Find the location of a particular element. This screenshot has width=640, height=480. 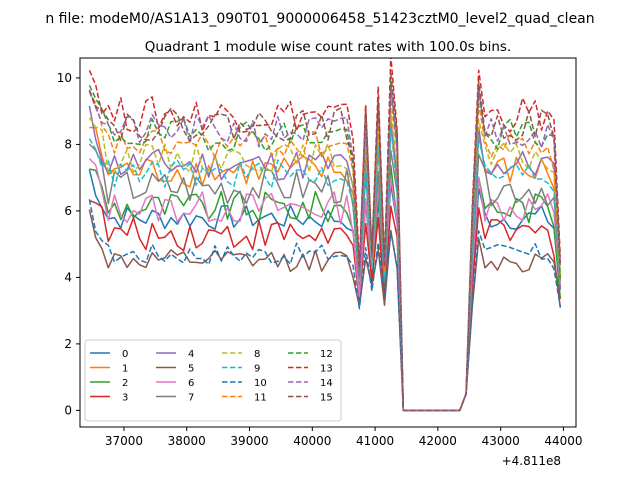

y-tick-label: 2 is located at coordinates (68, 344).